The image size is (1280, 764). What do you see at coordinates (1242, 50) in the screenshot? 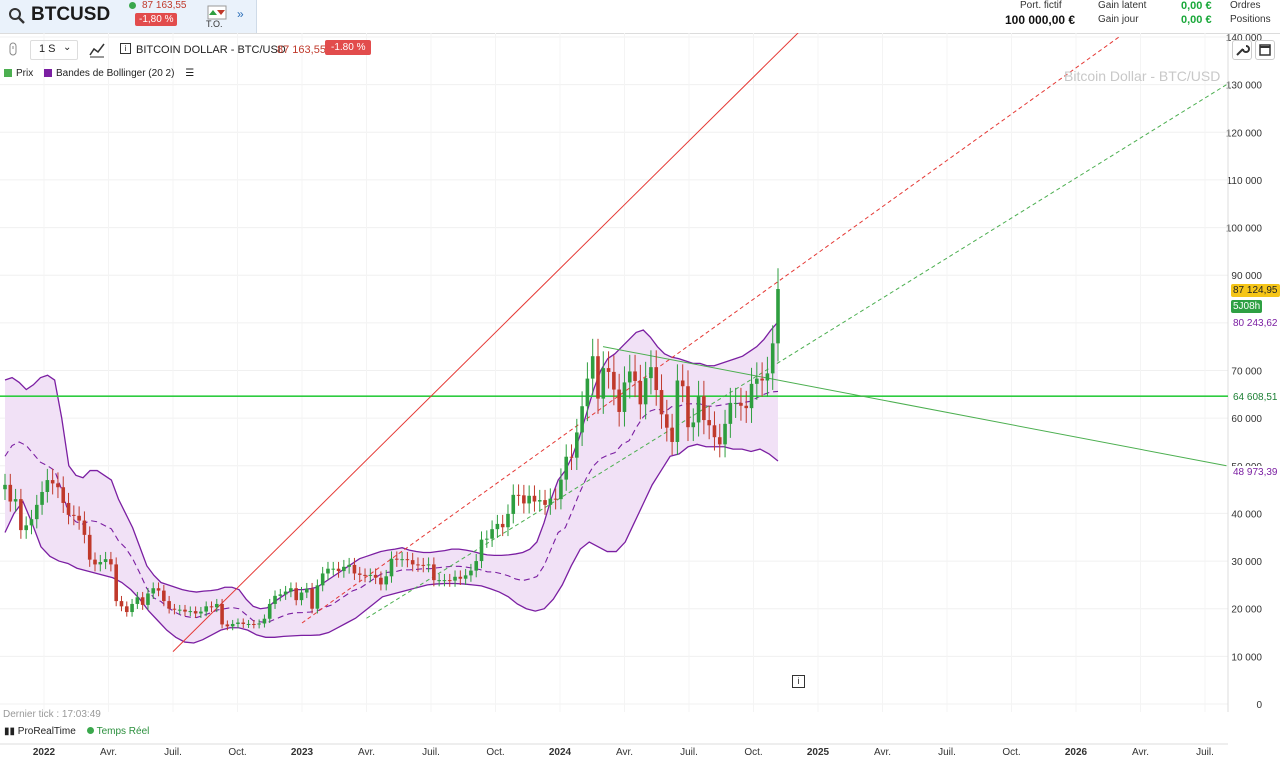
I see `wrench-icon` at bounding box center [1242, 50].